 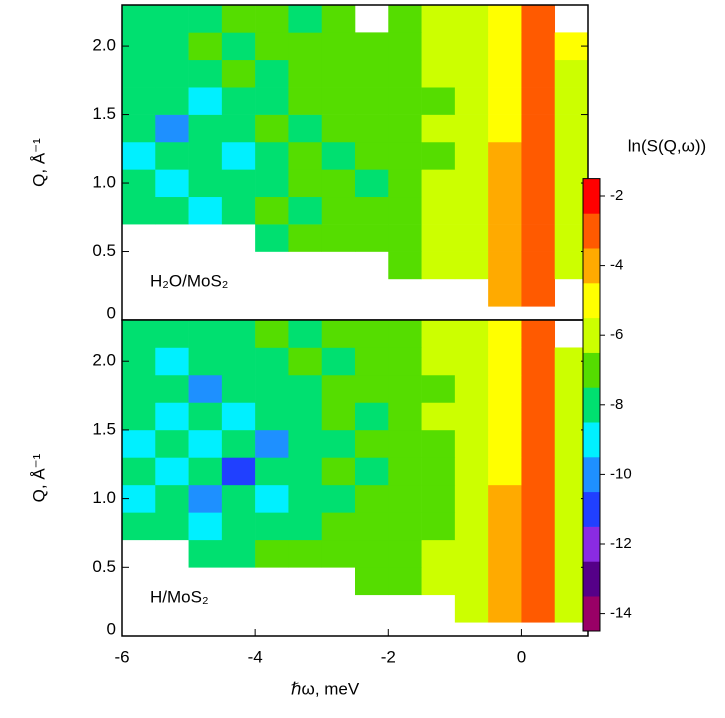 I want to click on colorbar-label: ln(S(Q,ω)), so click(x=667, y=145).